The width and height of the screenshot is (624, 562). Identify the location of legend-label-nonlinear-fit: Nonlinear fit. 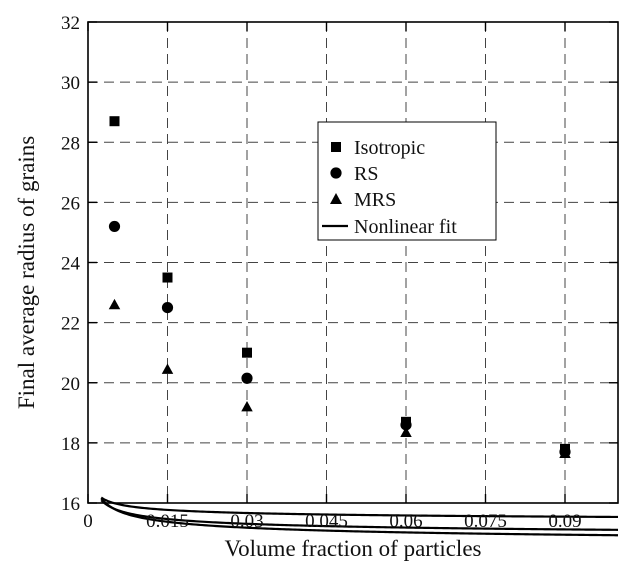
(405, 227).